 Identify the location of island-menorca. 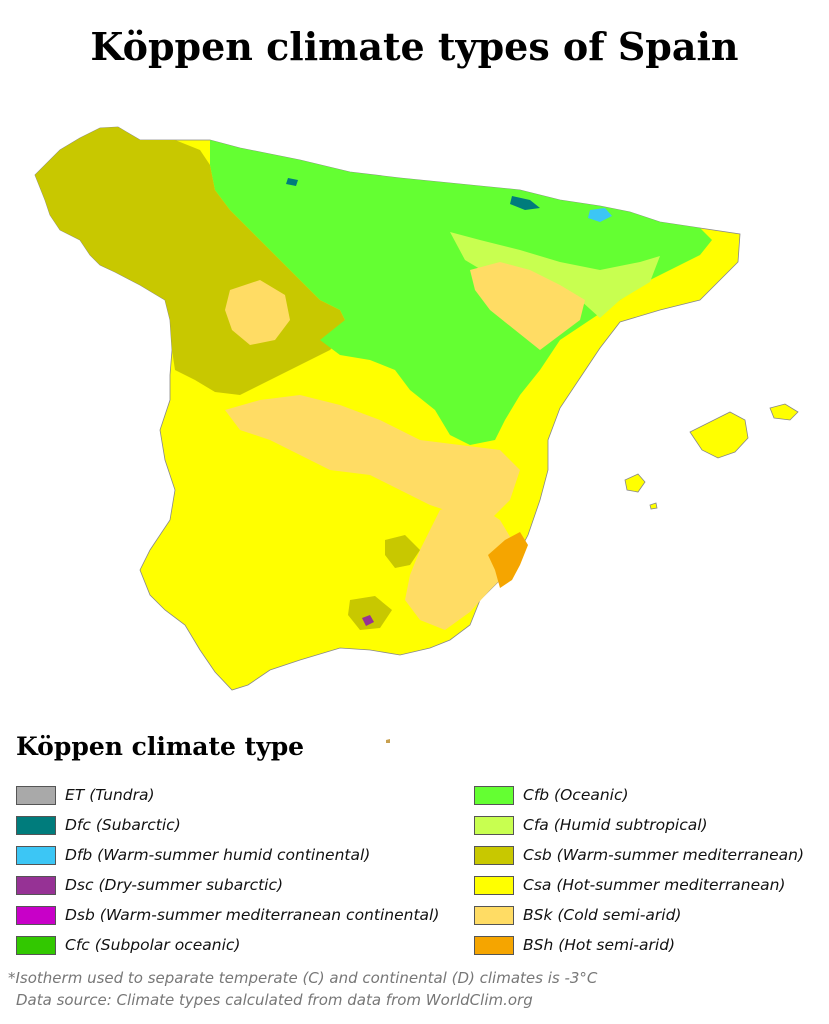
(784, 412).